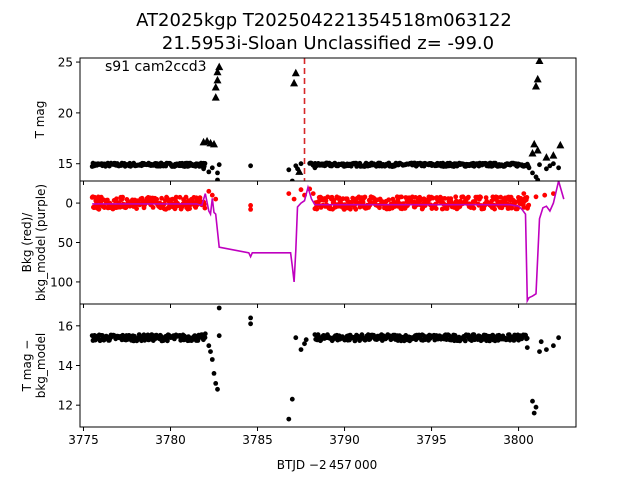 The width and height of the screenshot is (640, 484). Describe the element at coordinates (421, 338) in the screenshot. I see `data-segment-bottom` at that location.